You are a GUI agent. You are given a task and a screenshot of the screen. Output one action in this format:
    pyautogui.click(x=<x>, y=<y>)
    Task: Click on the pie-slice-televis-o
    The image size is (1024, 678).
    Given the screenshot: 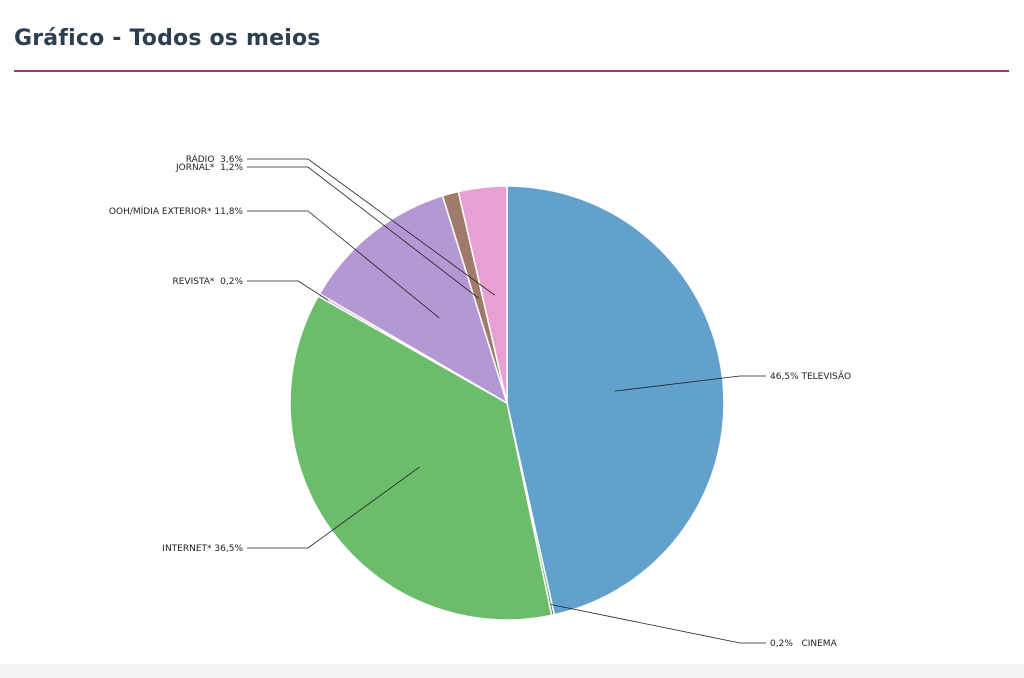 What is the action you would take?
    pyautogui.click(x=615, y=400)
    